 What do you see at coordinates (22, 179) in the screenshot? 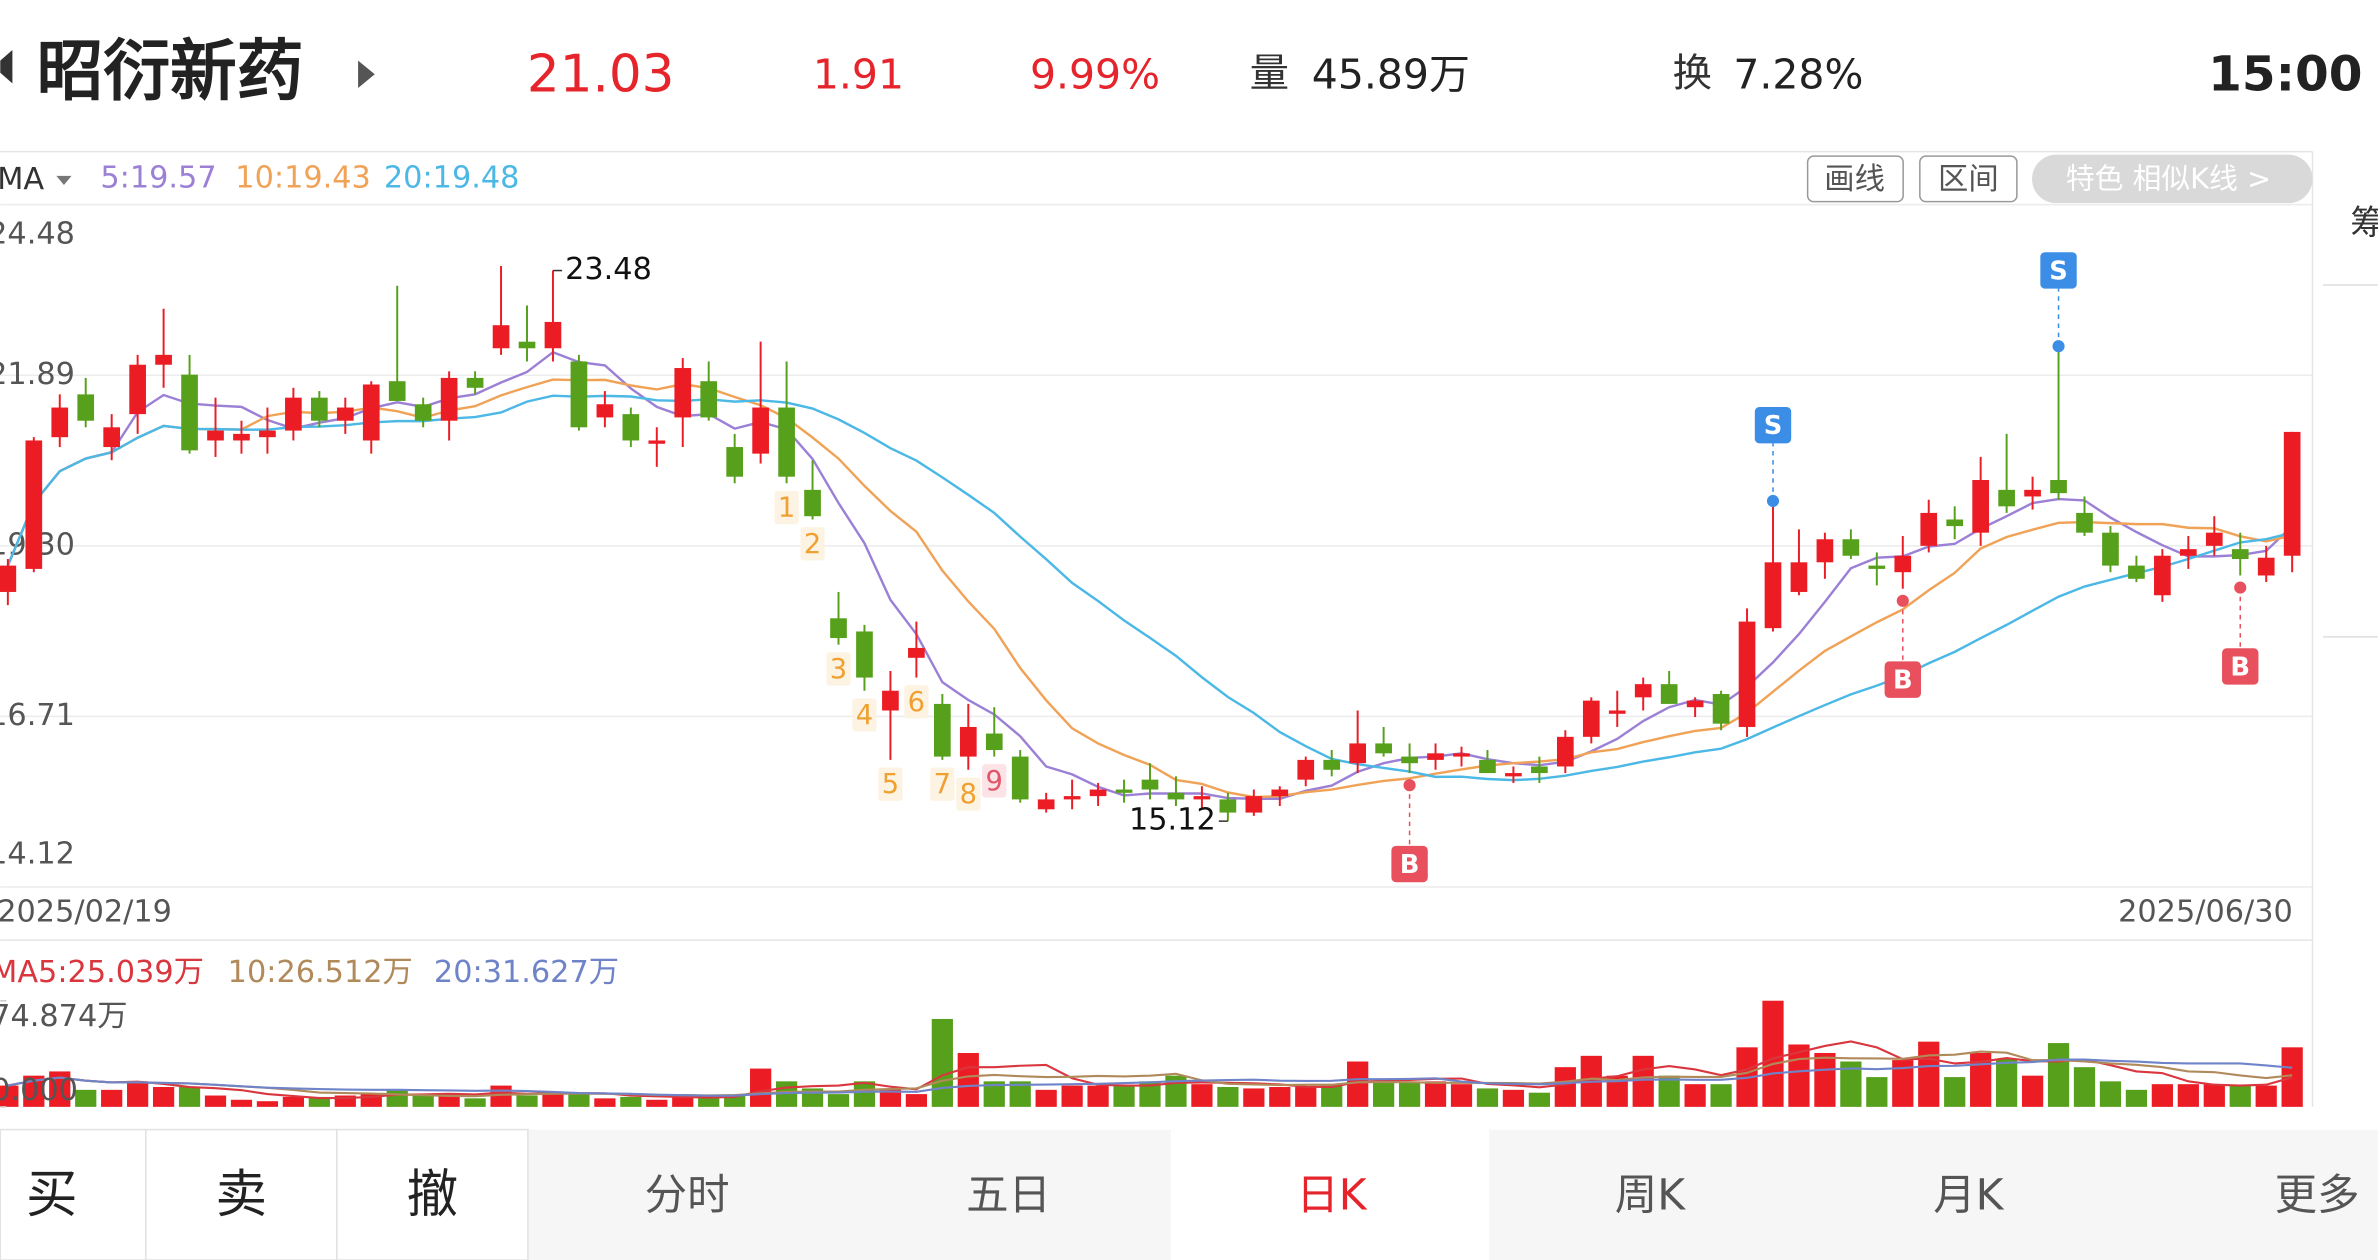
I see `ma-label: MA` at bounding box center [22, 179].